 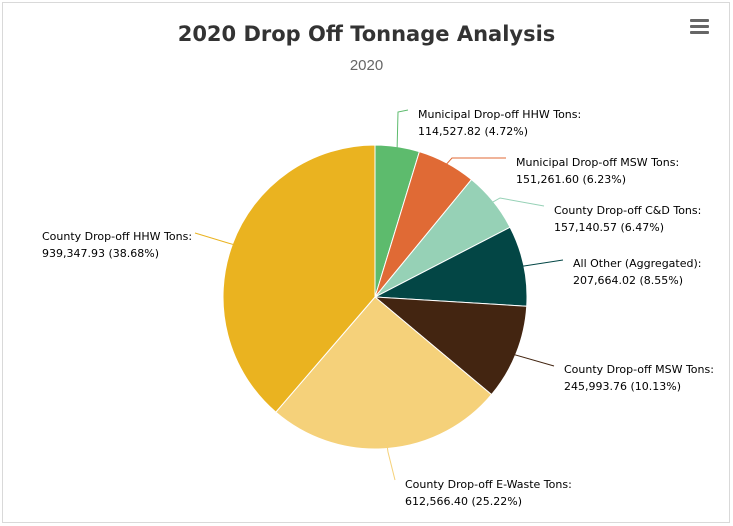 I want to click on slice-label-value-3: 207,664.02 (8.55%), so click(x=628, y=280).